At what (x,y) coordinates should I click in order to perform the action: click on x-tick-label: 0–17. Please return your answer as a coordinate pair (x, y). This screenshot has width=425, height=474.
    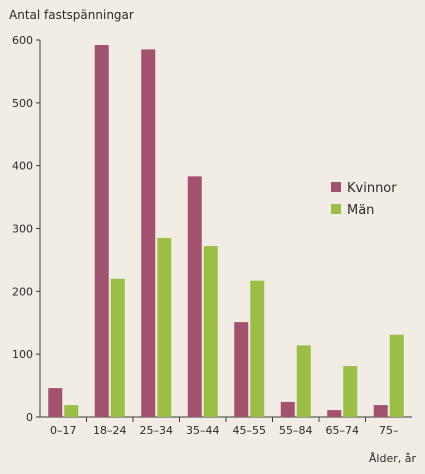
    Looking at the image, I should click on (63, 430).